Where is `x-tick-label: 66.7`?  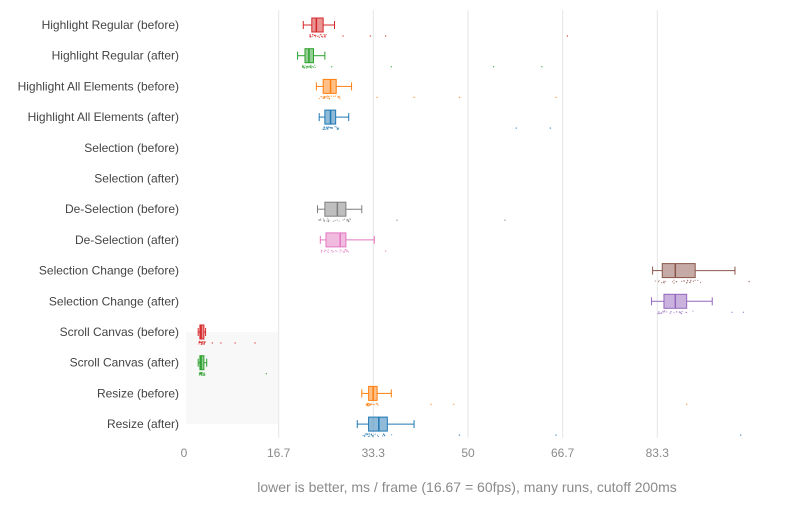
x-tick-label: 66.7 is located at coordinates (563, 453).